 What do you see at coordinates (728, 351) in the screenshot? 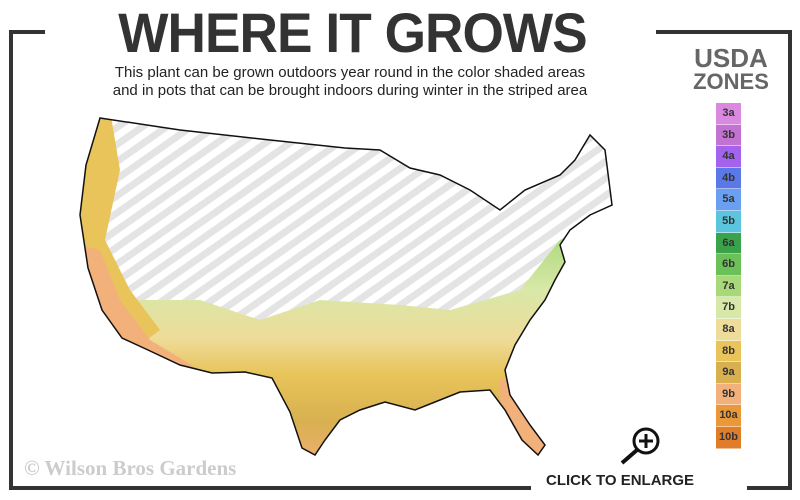
I see `legend-zone-8b: 8b` at bounding box center [728, 351].